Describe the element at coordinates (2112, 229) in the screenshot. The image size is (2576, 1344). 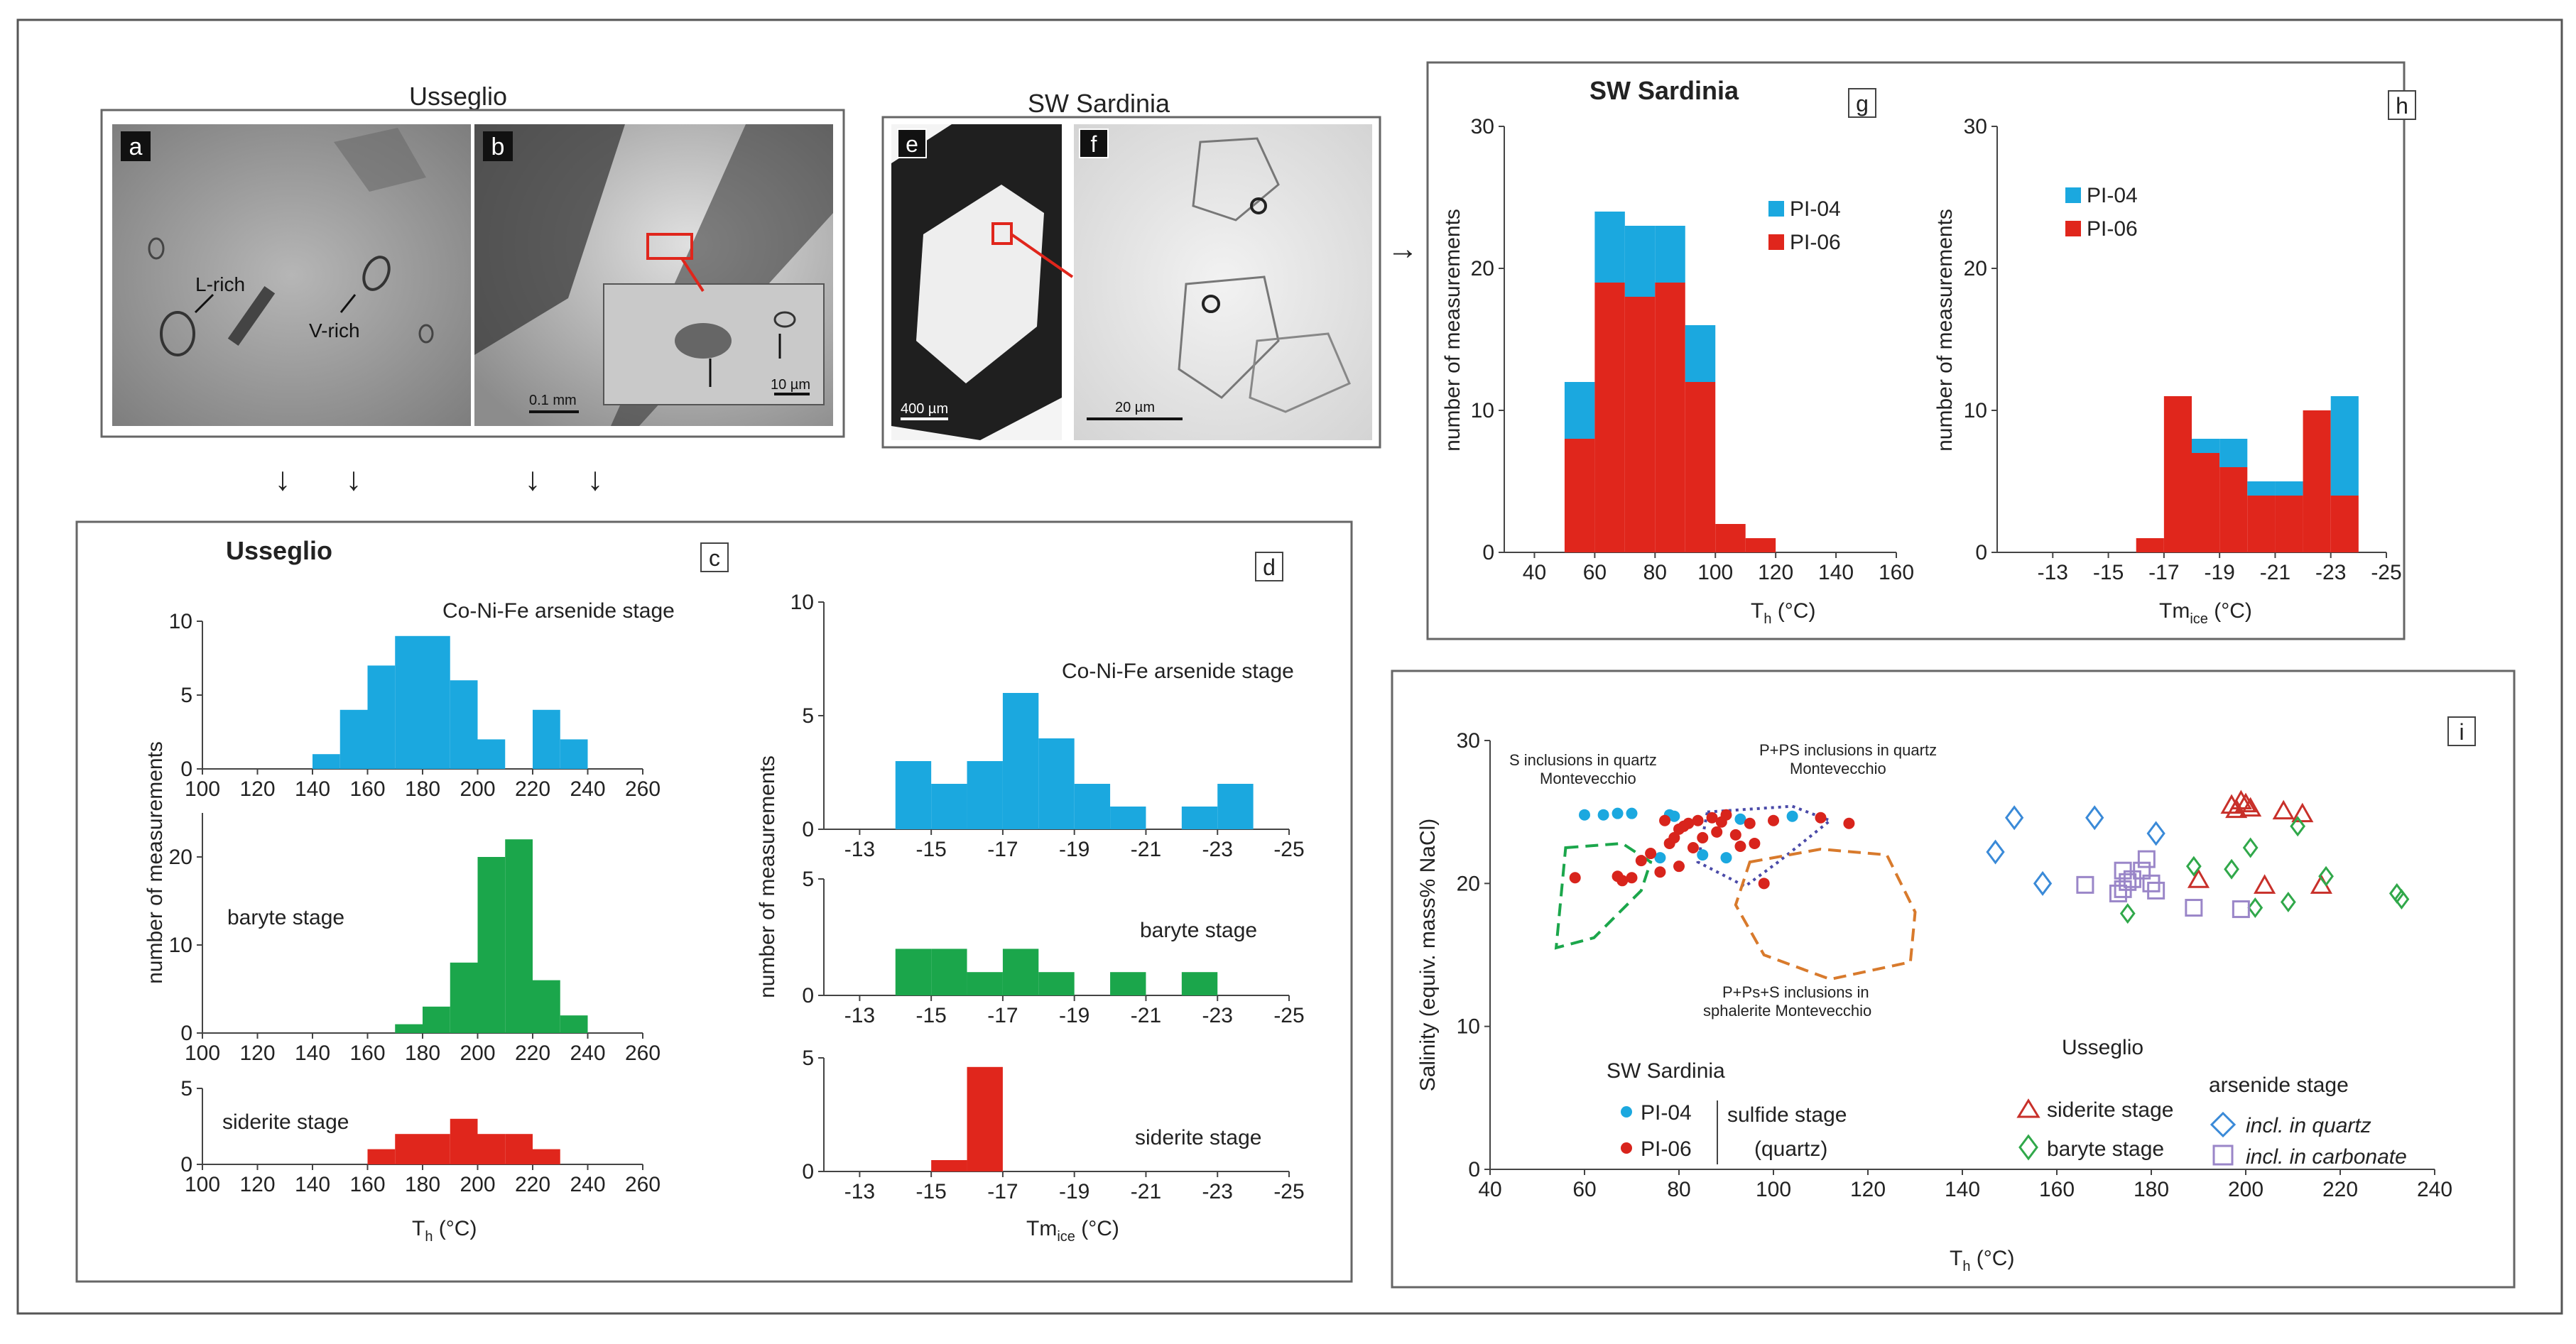
I see `legend-label-pi06-h: PI-06` at that location.